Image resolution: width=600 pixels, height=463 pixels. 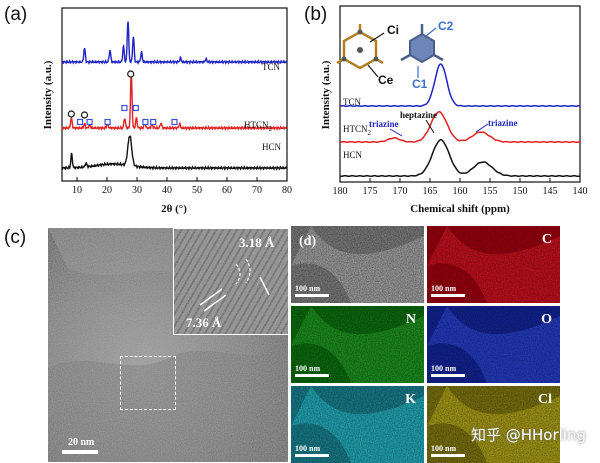 I want to click on panel-label-c: (c), so click(x=15, y=237).